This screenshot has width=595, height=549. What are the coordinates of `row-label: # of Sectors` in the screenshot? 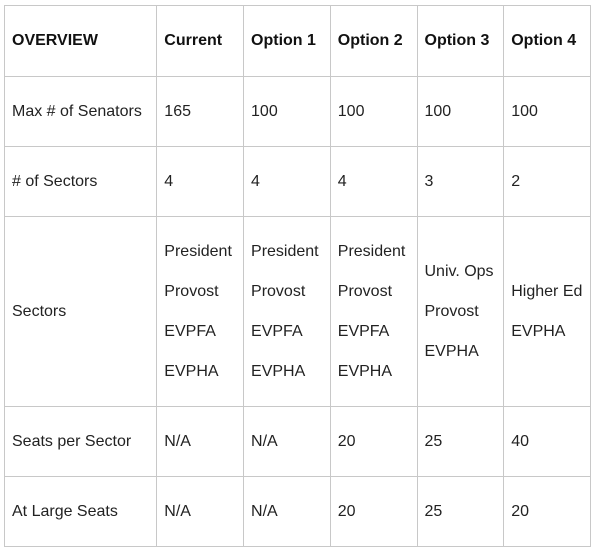 It's located at (80, 181).